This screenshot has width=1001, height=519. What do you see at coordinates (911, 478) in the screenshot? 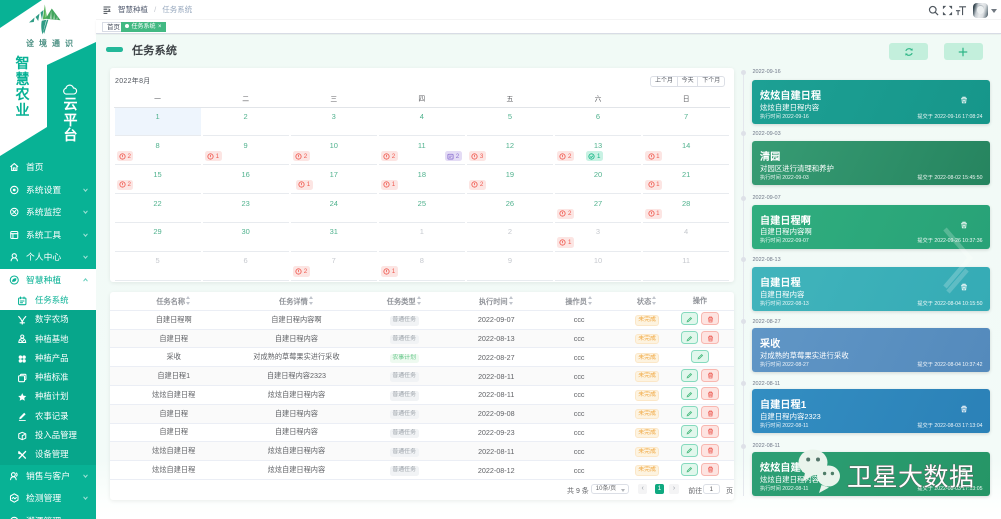
I see `svg-text: 卫星大数据` at bounding box center [911, 478].